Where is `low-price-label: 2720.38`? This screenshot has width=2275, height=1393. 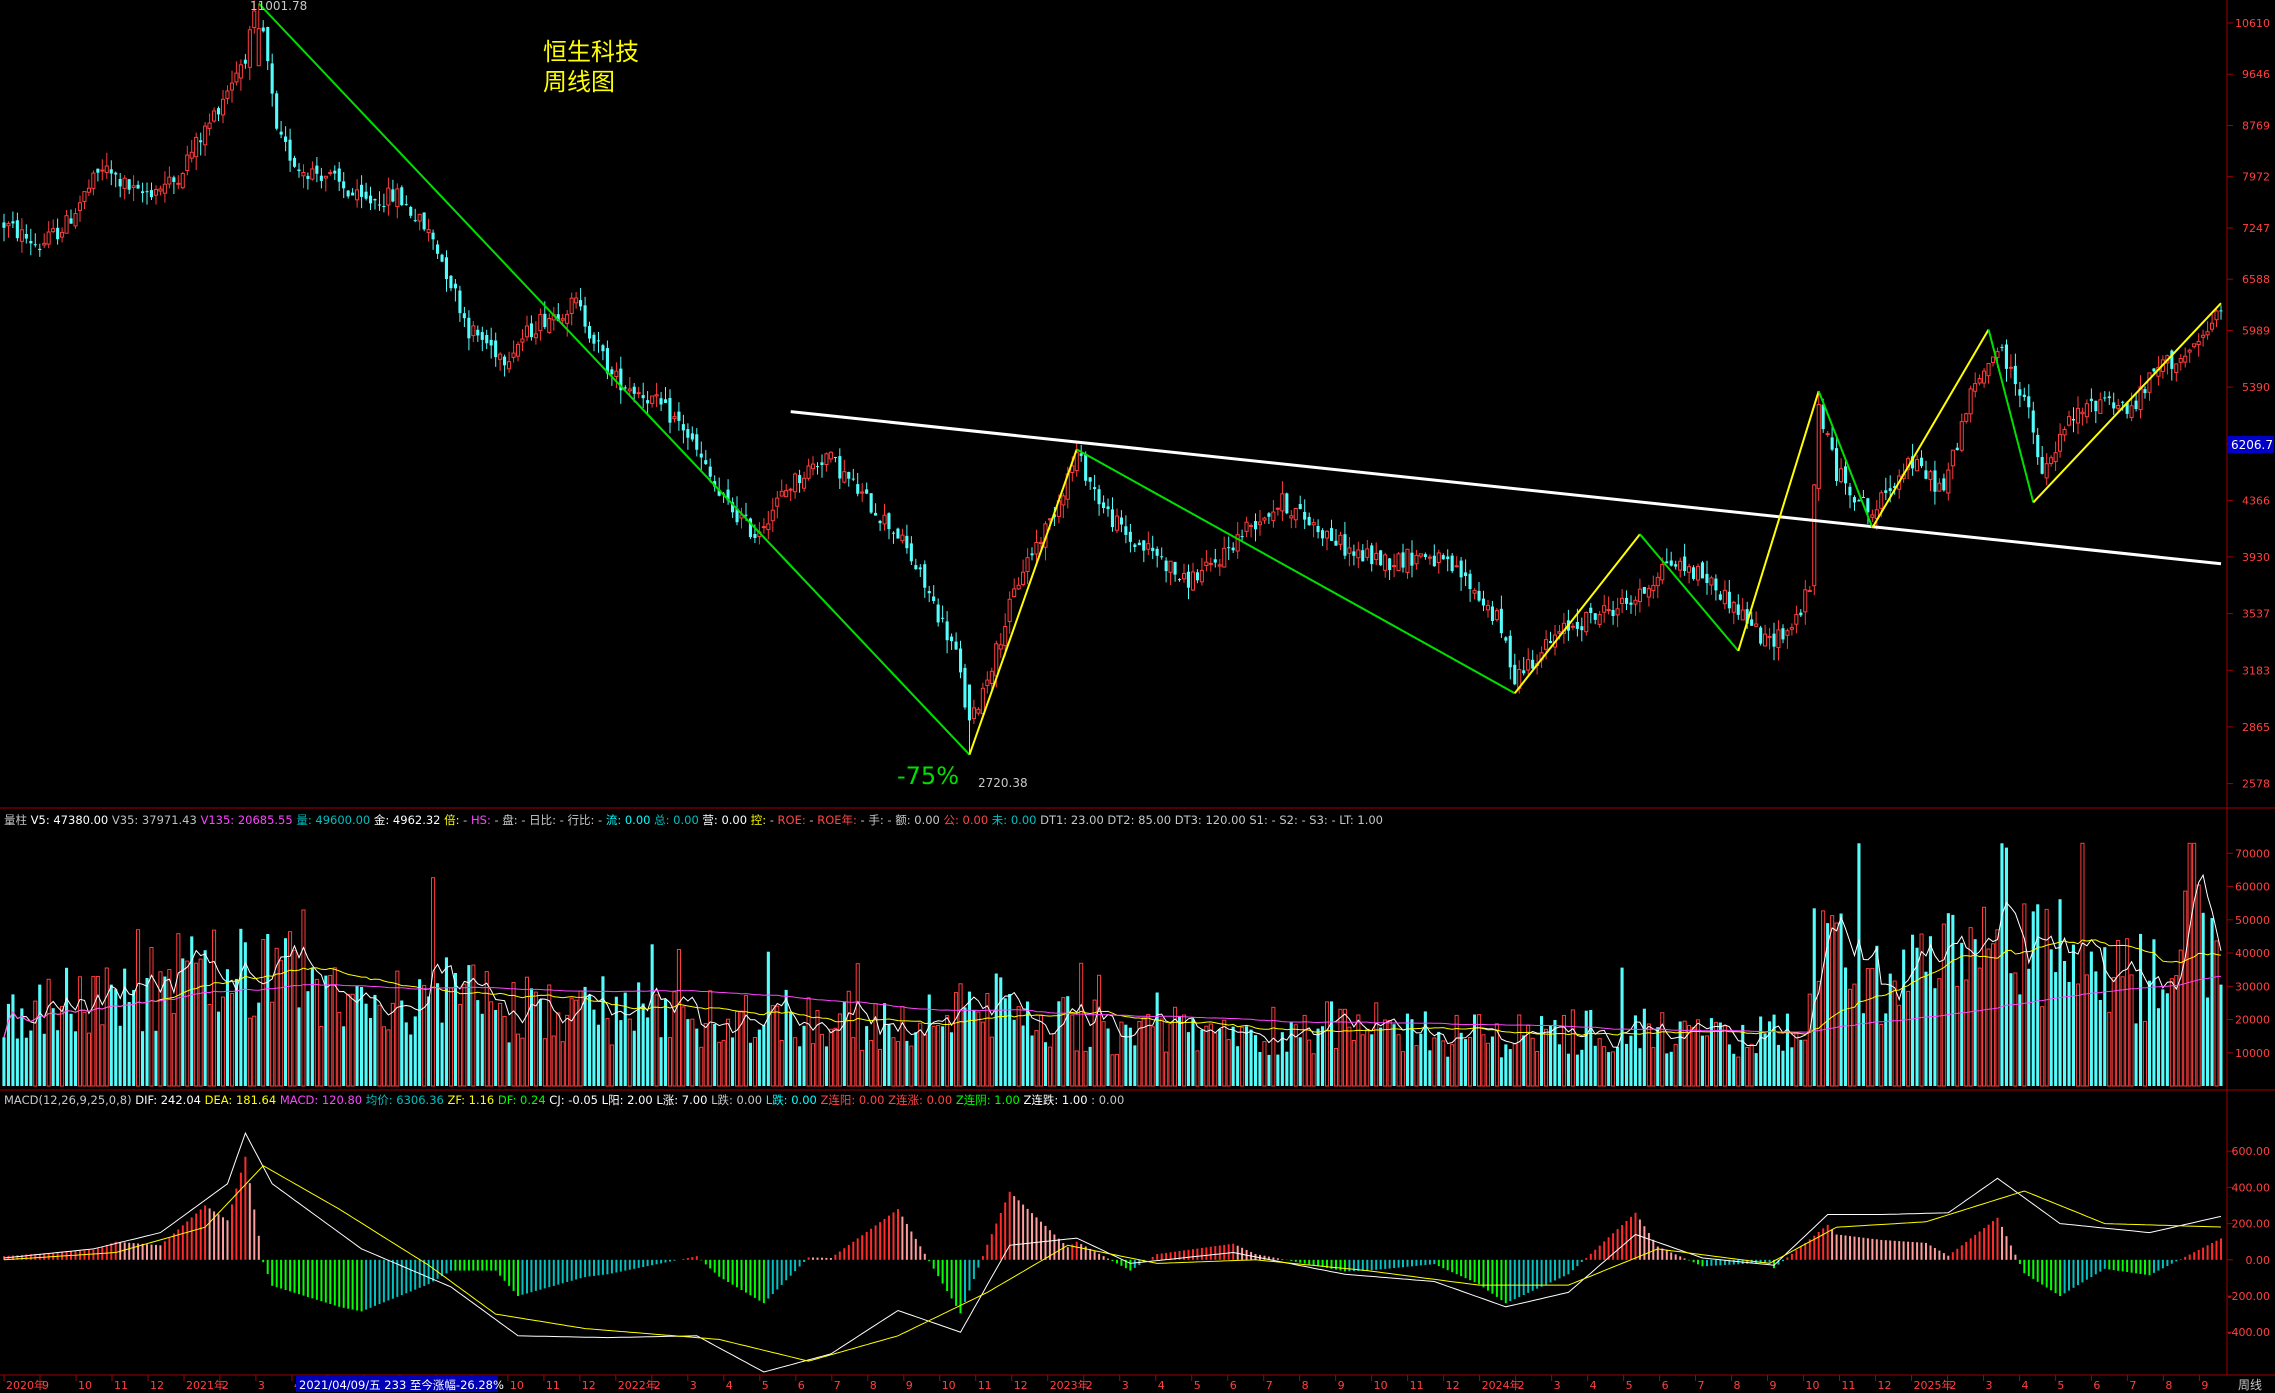 low-price-label: 2720.38 is located at coordinates (1003, 783).